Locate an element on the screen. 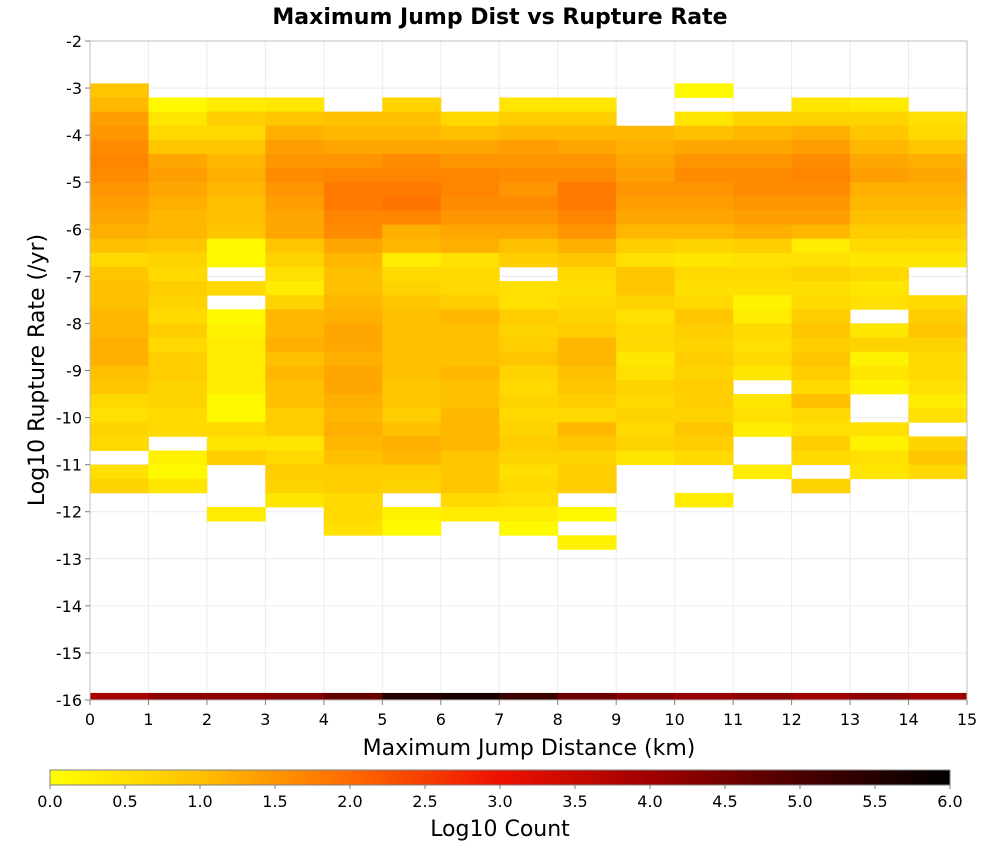 Image resolution: width=1000 pixels, height=854 pixels. y-tick-label: -10 is located at coordinates (69, 418).